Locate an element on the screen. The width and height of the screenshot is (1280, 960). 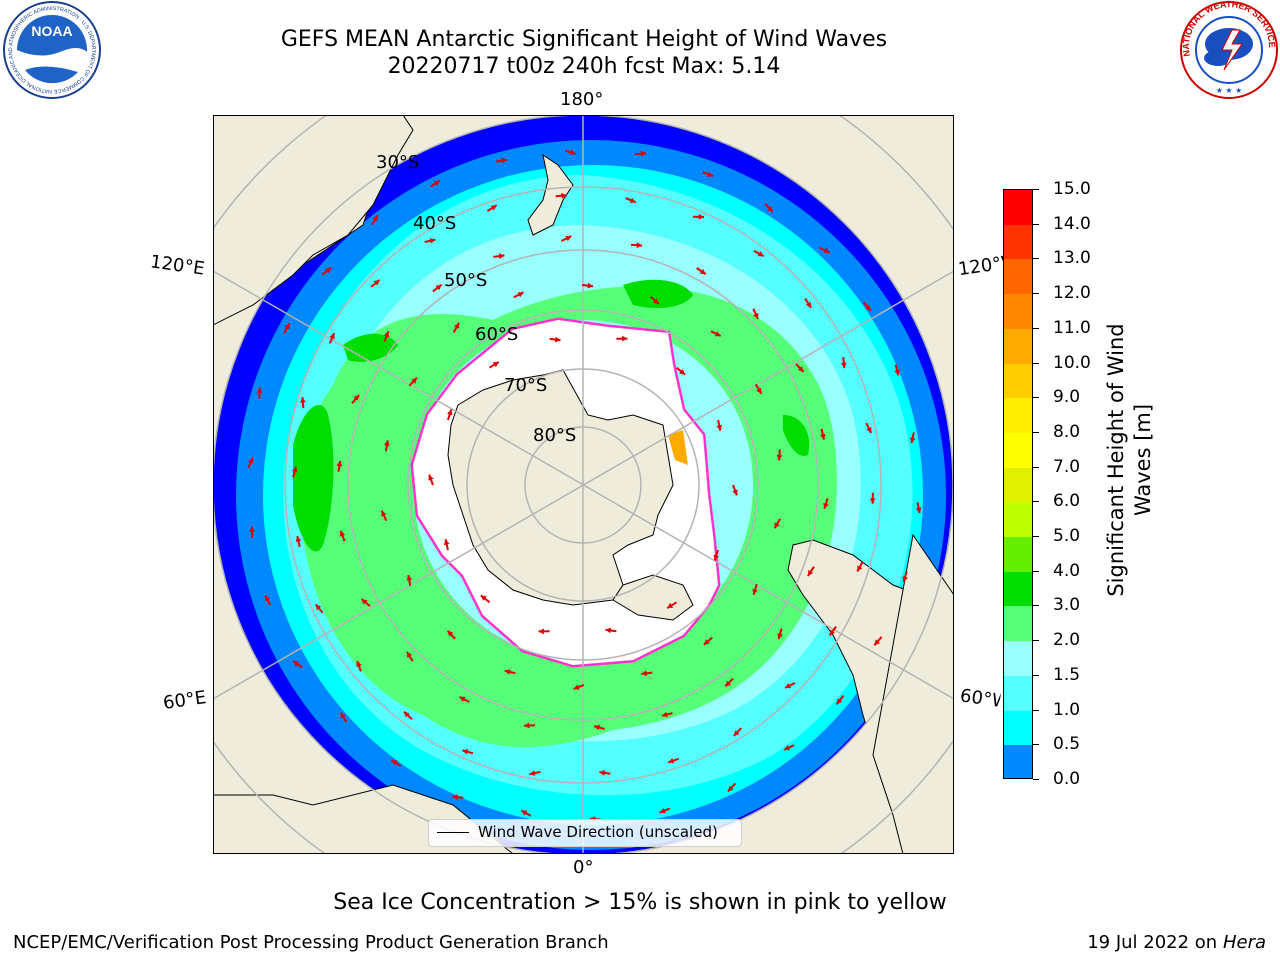
lat-label-70s: 70°S is located at coordinates (526, 385).